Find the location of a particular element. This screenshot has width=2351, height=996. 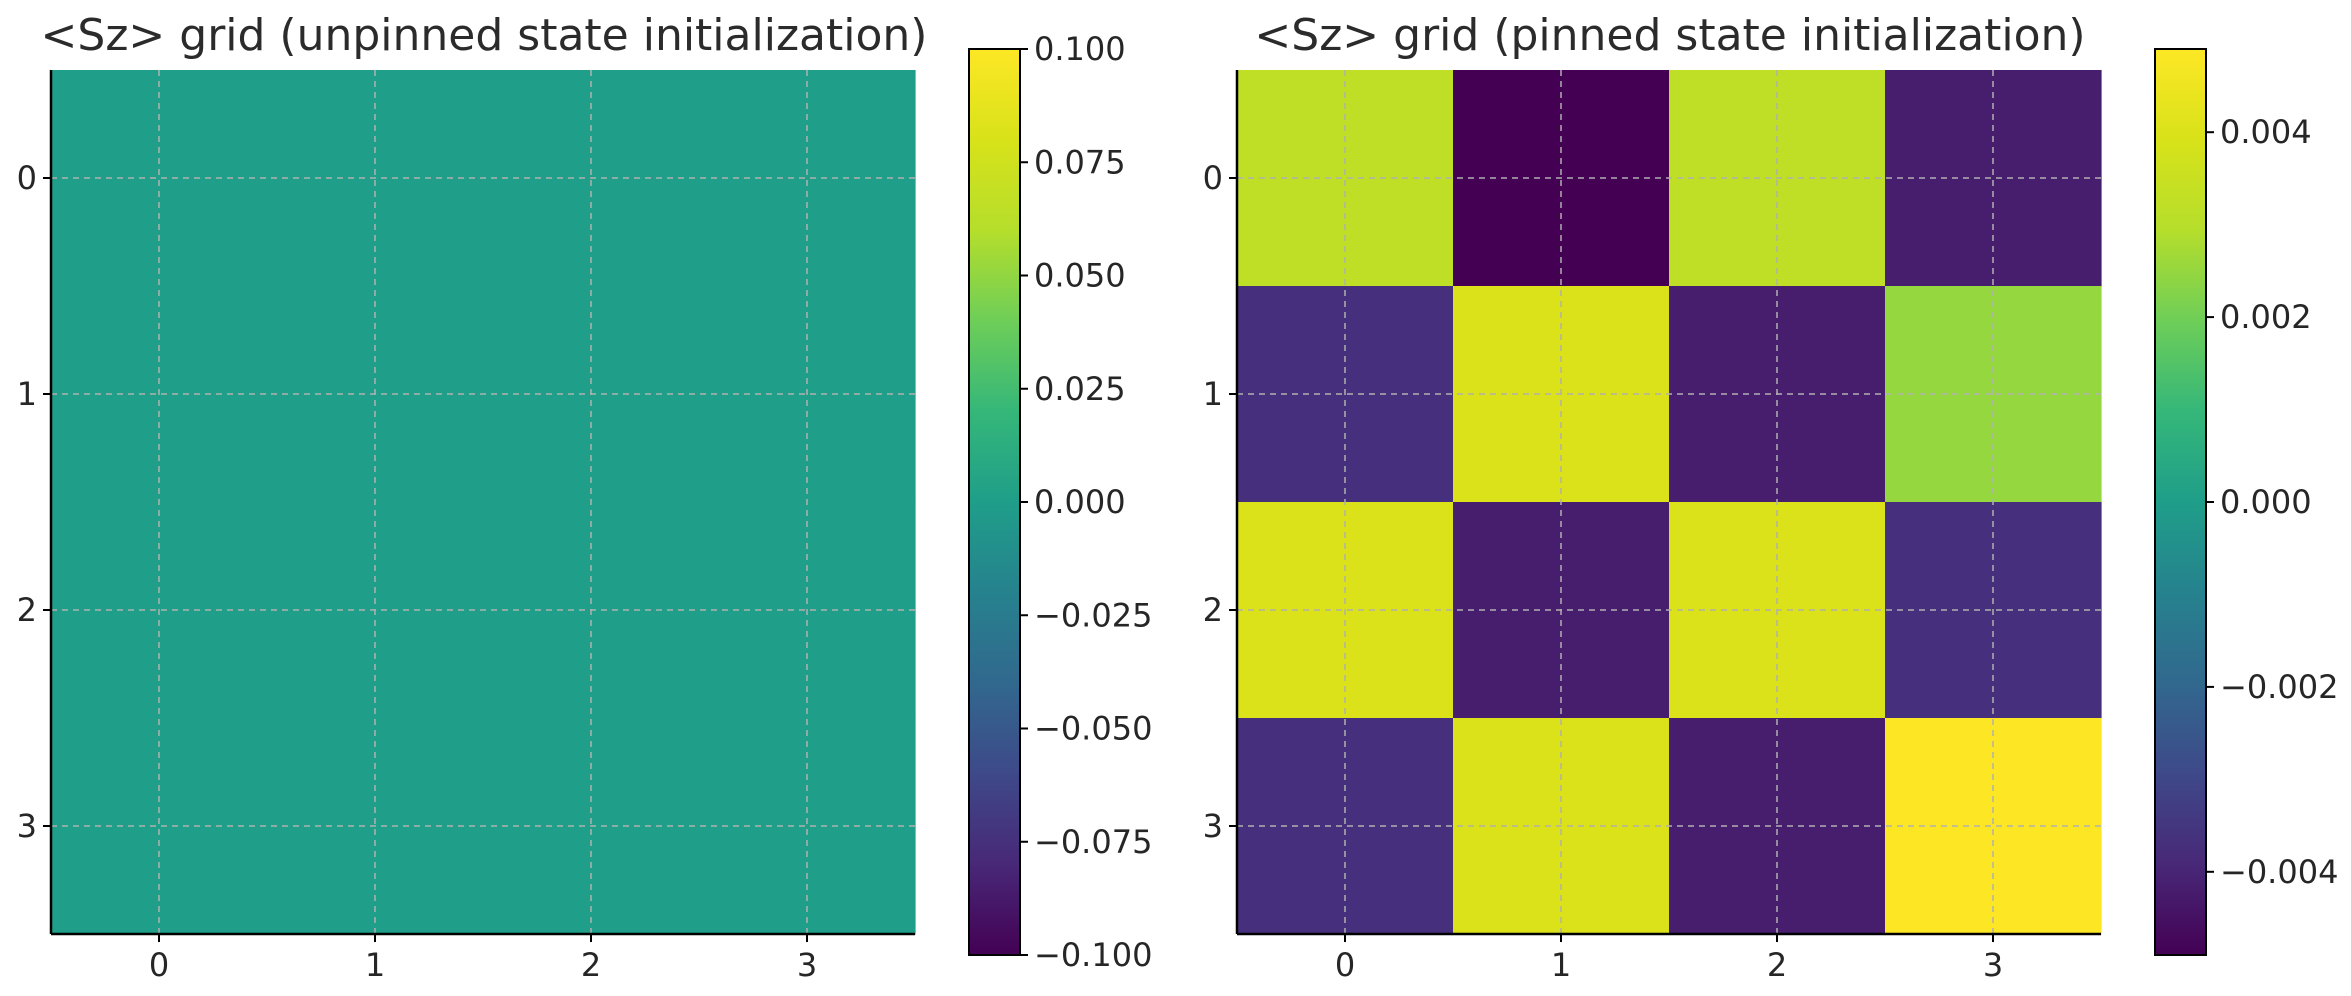

right-y-tick-label: 2 is located at coordinates (1213, 610).